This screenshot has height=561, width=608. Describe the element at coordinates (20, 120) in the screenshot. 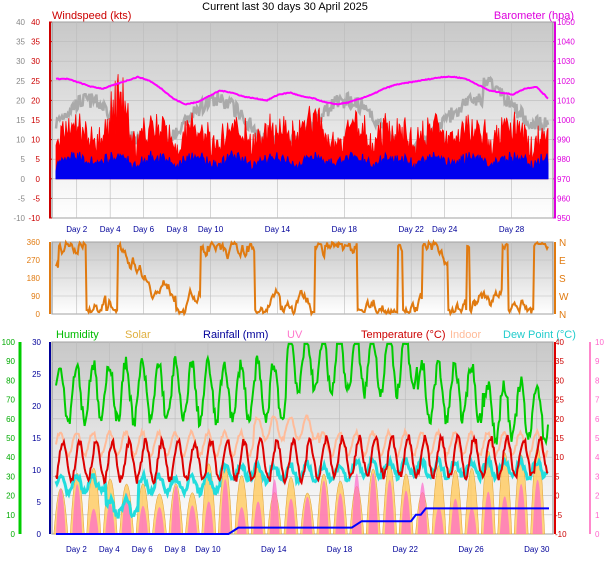

I see `wind-dir-tick-label: 15` at that location.